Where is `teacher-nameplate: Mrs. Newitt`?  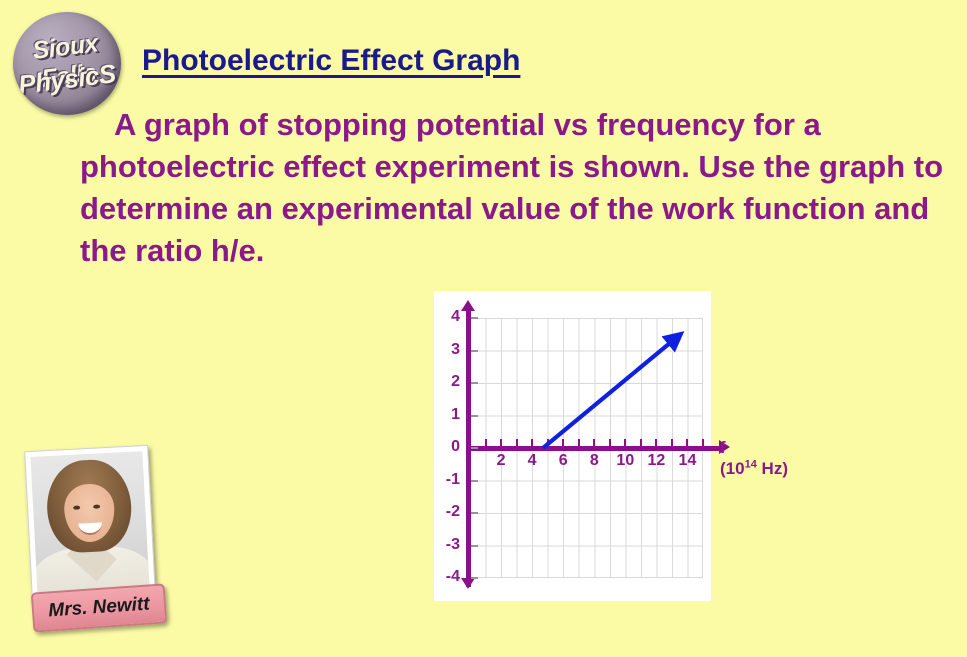 teacher-nameplate: Mrs. Newitt is located at coordinates (99, 608).